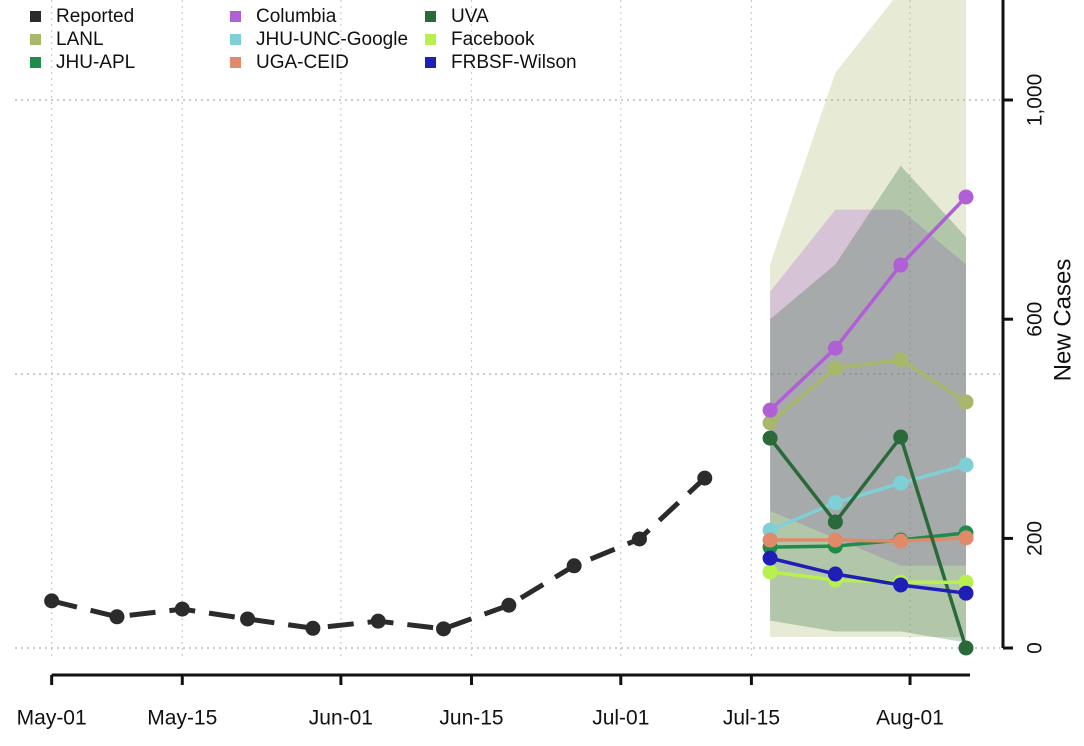 The image size is (1084, 746). Describe the element at coordinates (910, 718) in the screenshot. I see `x-tick-label: Aug-01` at that location.